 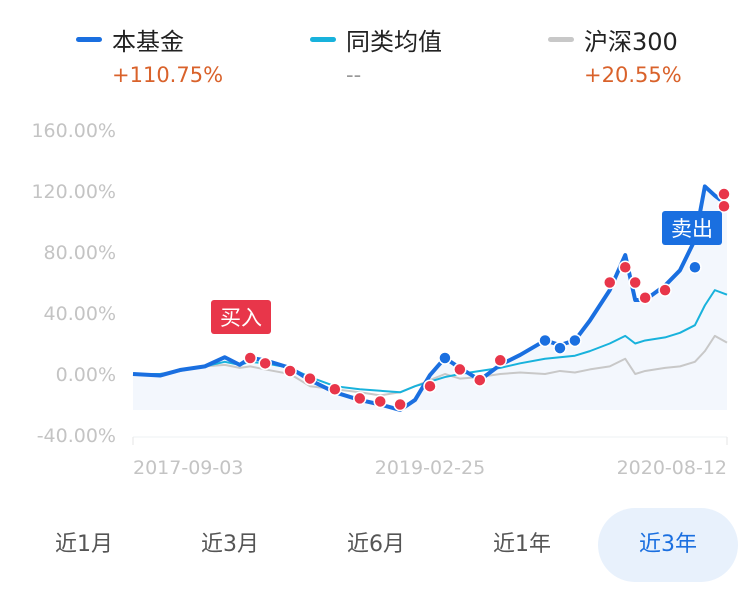 I want to click on x-tick-label: 2020-08-12, so click(x=672, y=468).